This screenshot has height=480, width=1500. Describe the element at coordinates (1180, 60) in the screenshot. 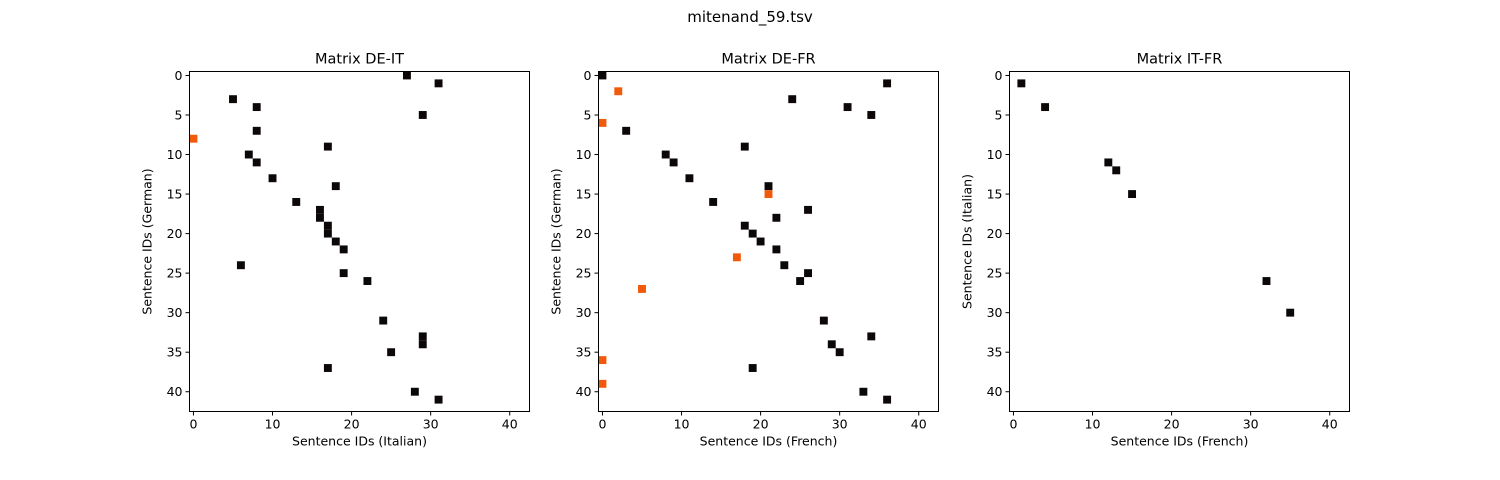

I see `panel-title: Matrix IT-FR` at that location.